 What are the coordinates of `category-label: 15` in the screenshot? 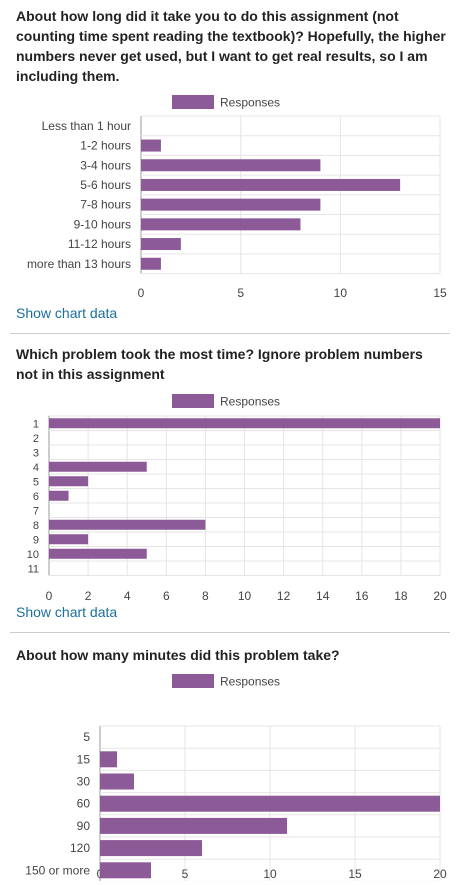 It's located at (84, 759).